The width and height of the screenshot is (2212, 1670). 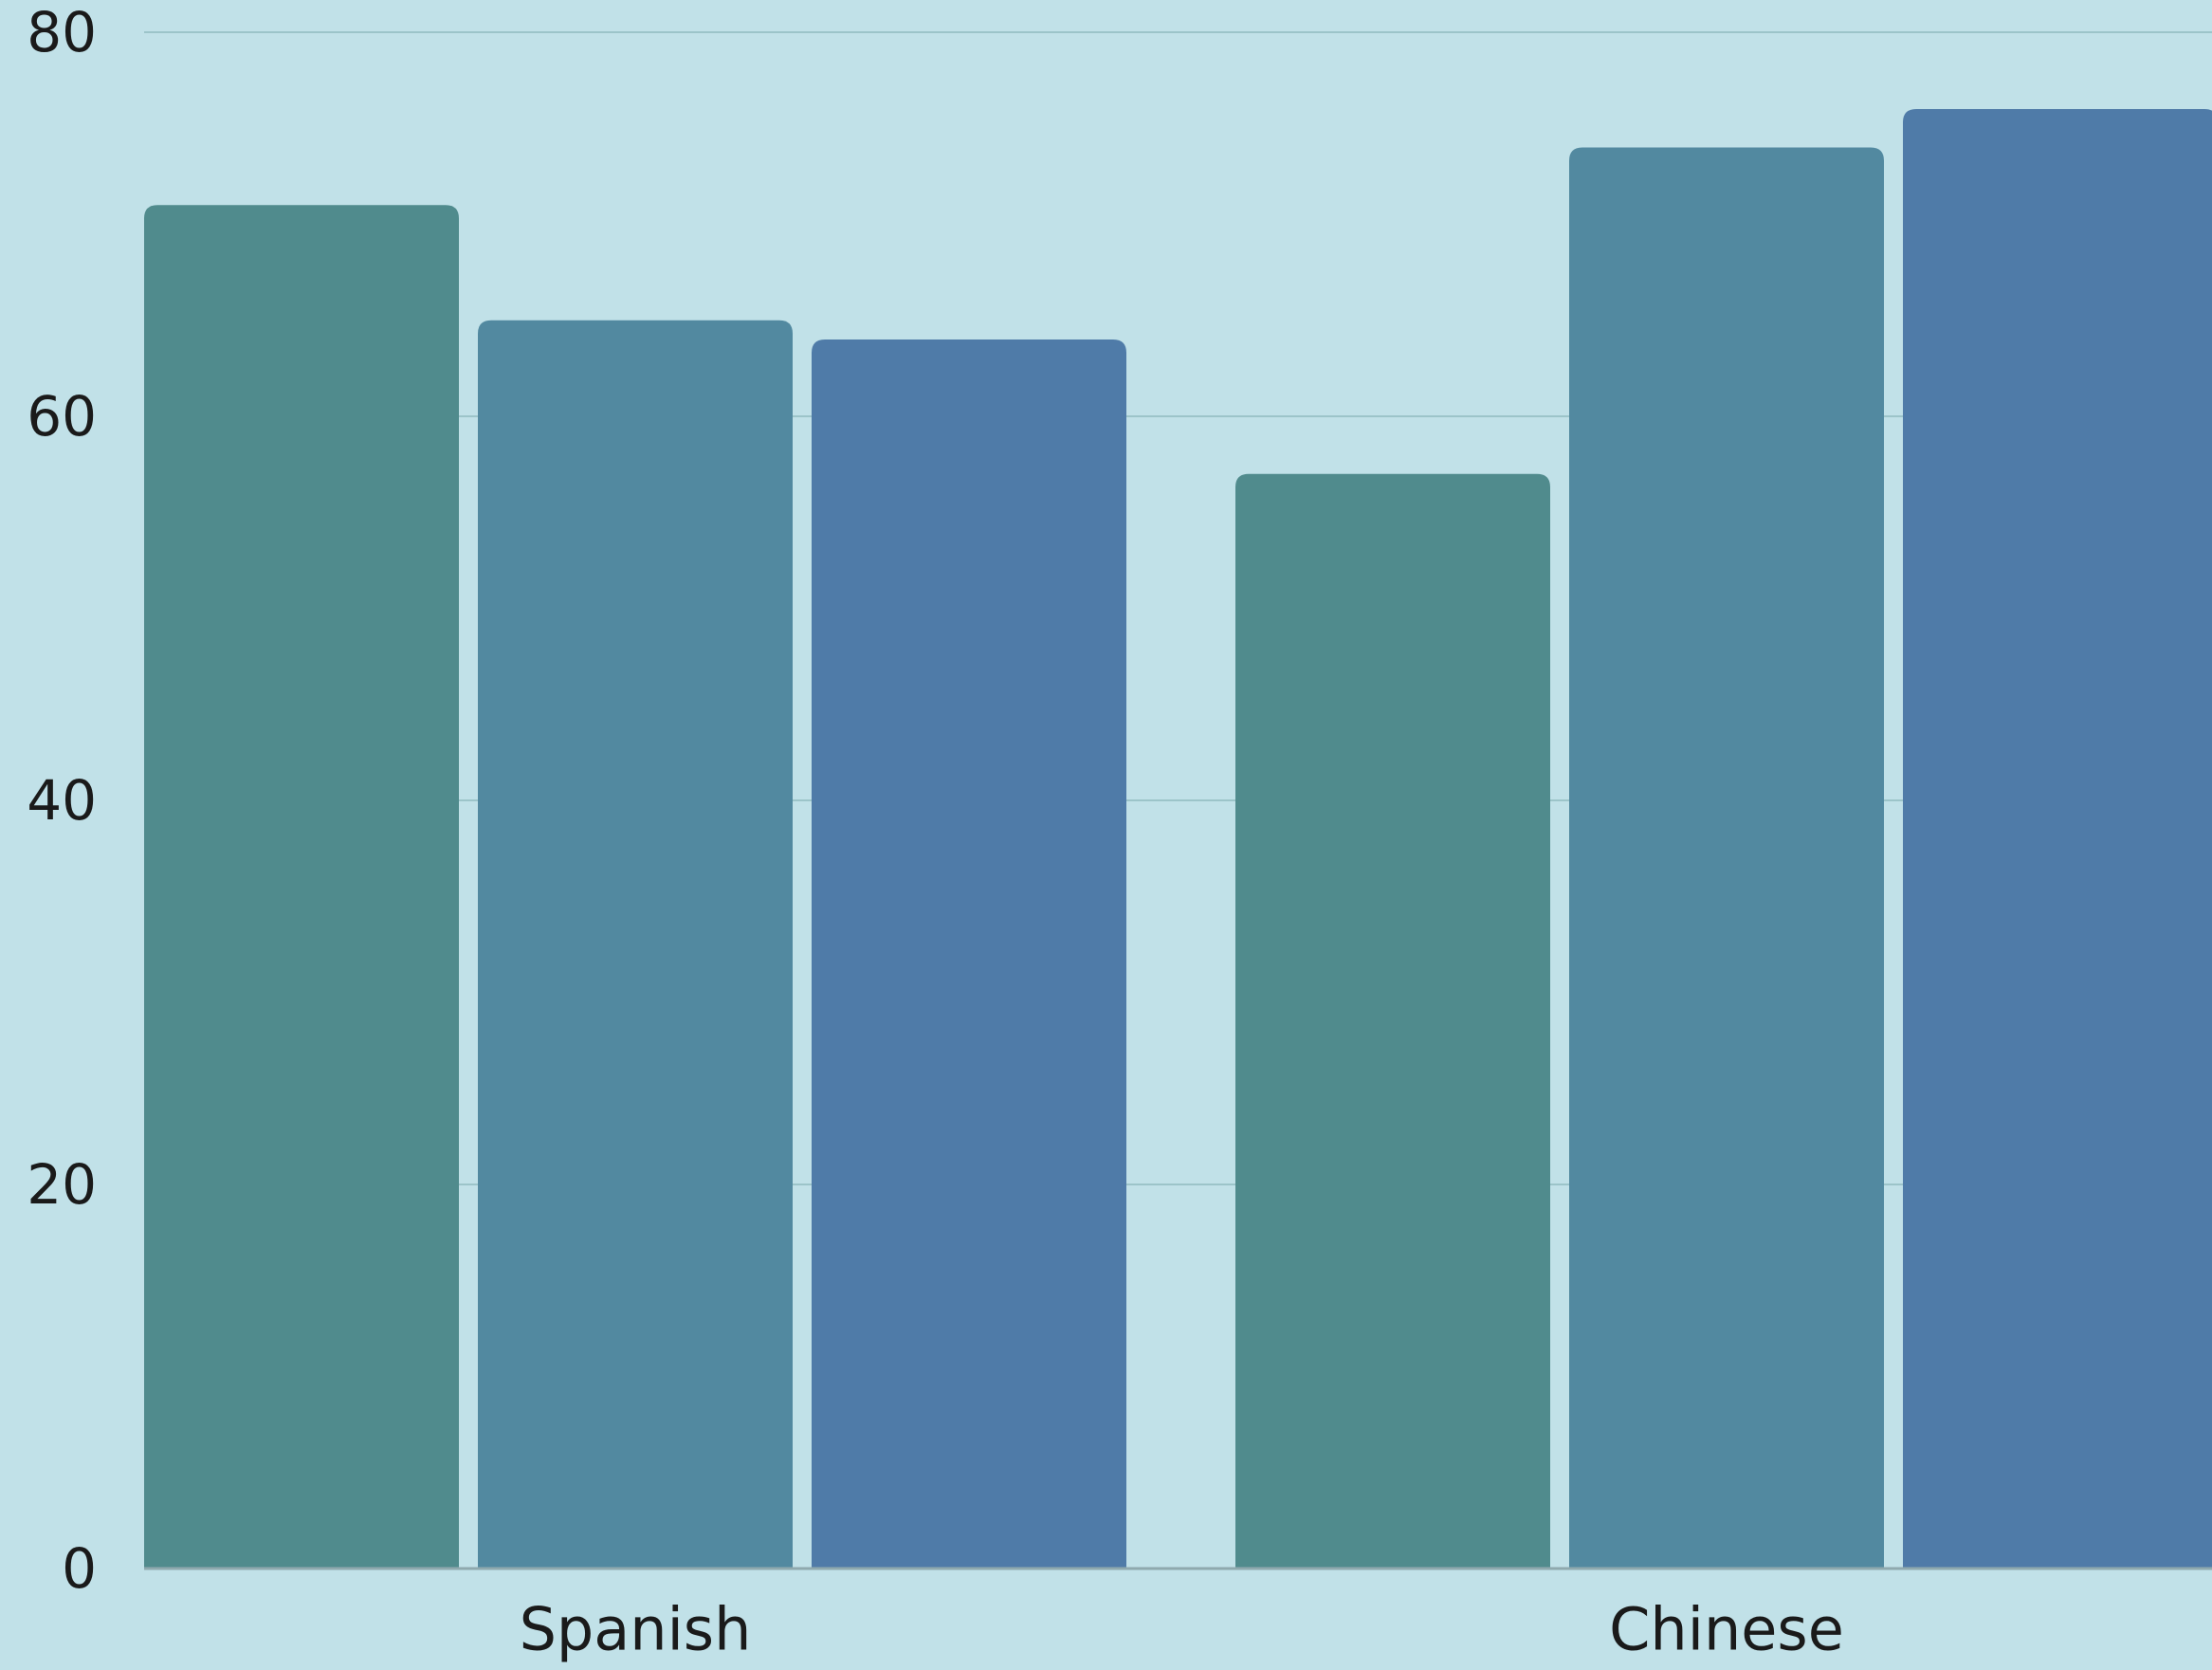 What do you see at coordinates (62, 800) in the screenshot?
I see `y-tick-label: 40` at bounding box center [62, 800].